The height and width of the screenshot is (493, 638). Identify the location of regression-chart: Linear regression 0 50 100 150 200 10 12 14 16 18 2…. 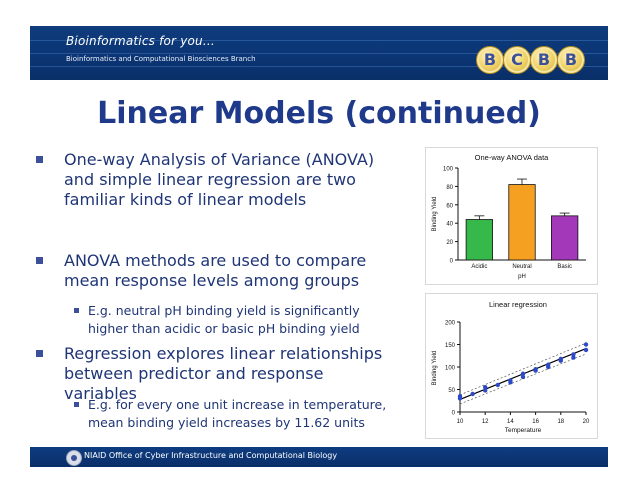
(511, 367).